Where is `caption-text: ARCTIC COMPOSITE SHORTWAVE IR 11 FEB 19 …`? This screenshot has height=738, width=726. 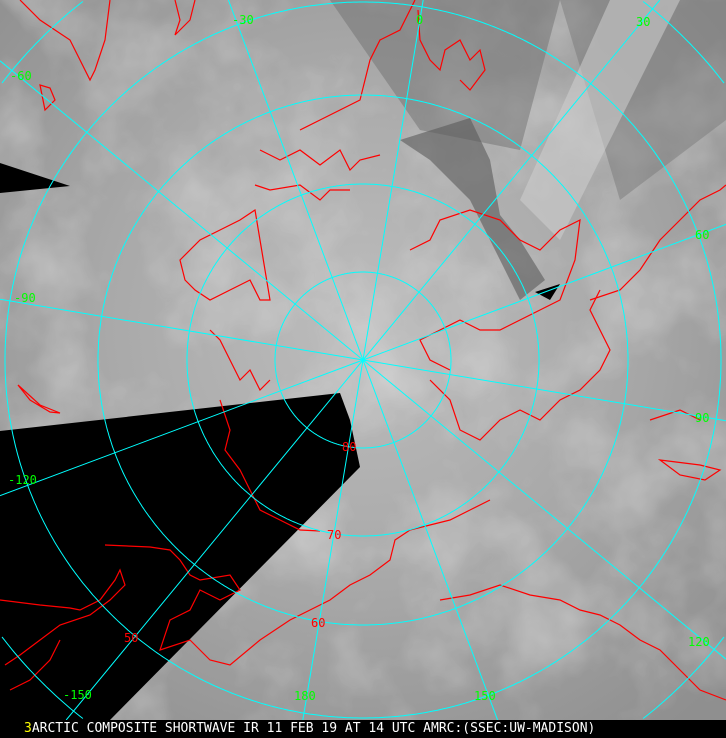 caption-text: ARCTIC COMPOSITE SHORTWAVE IR 11 FEB 19 … is located at coordinates (313, 728).